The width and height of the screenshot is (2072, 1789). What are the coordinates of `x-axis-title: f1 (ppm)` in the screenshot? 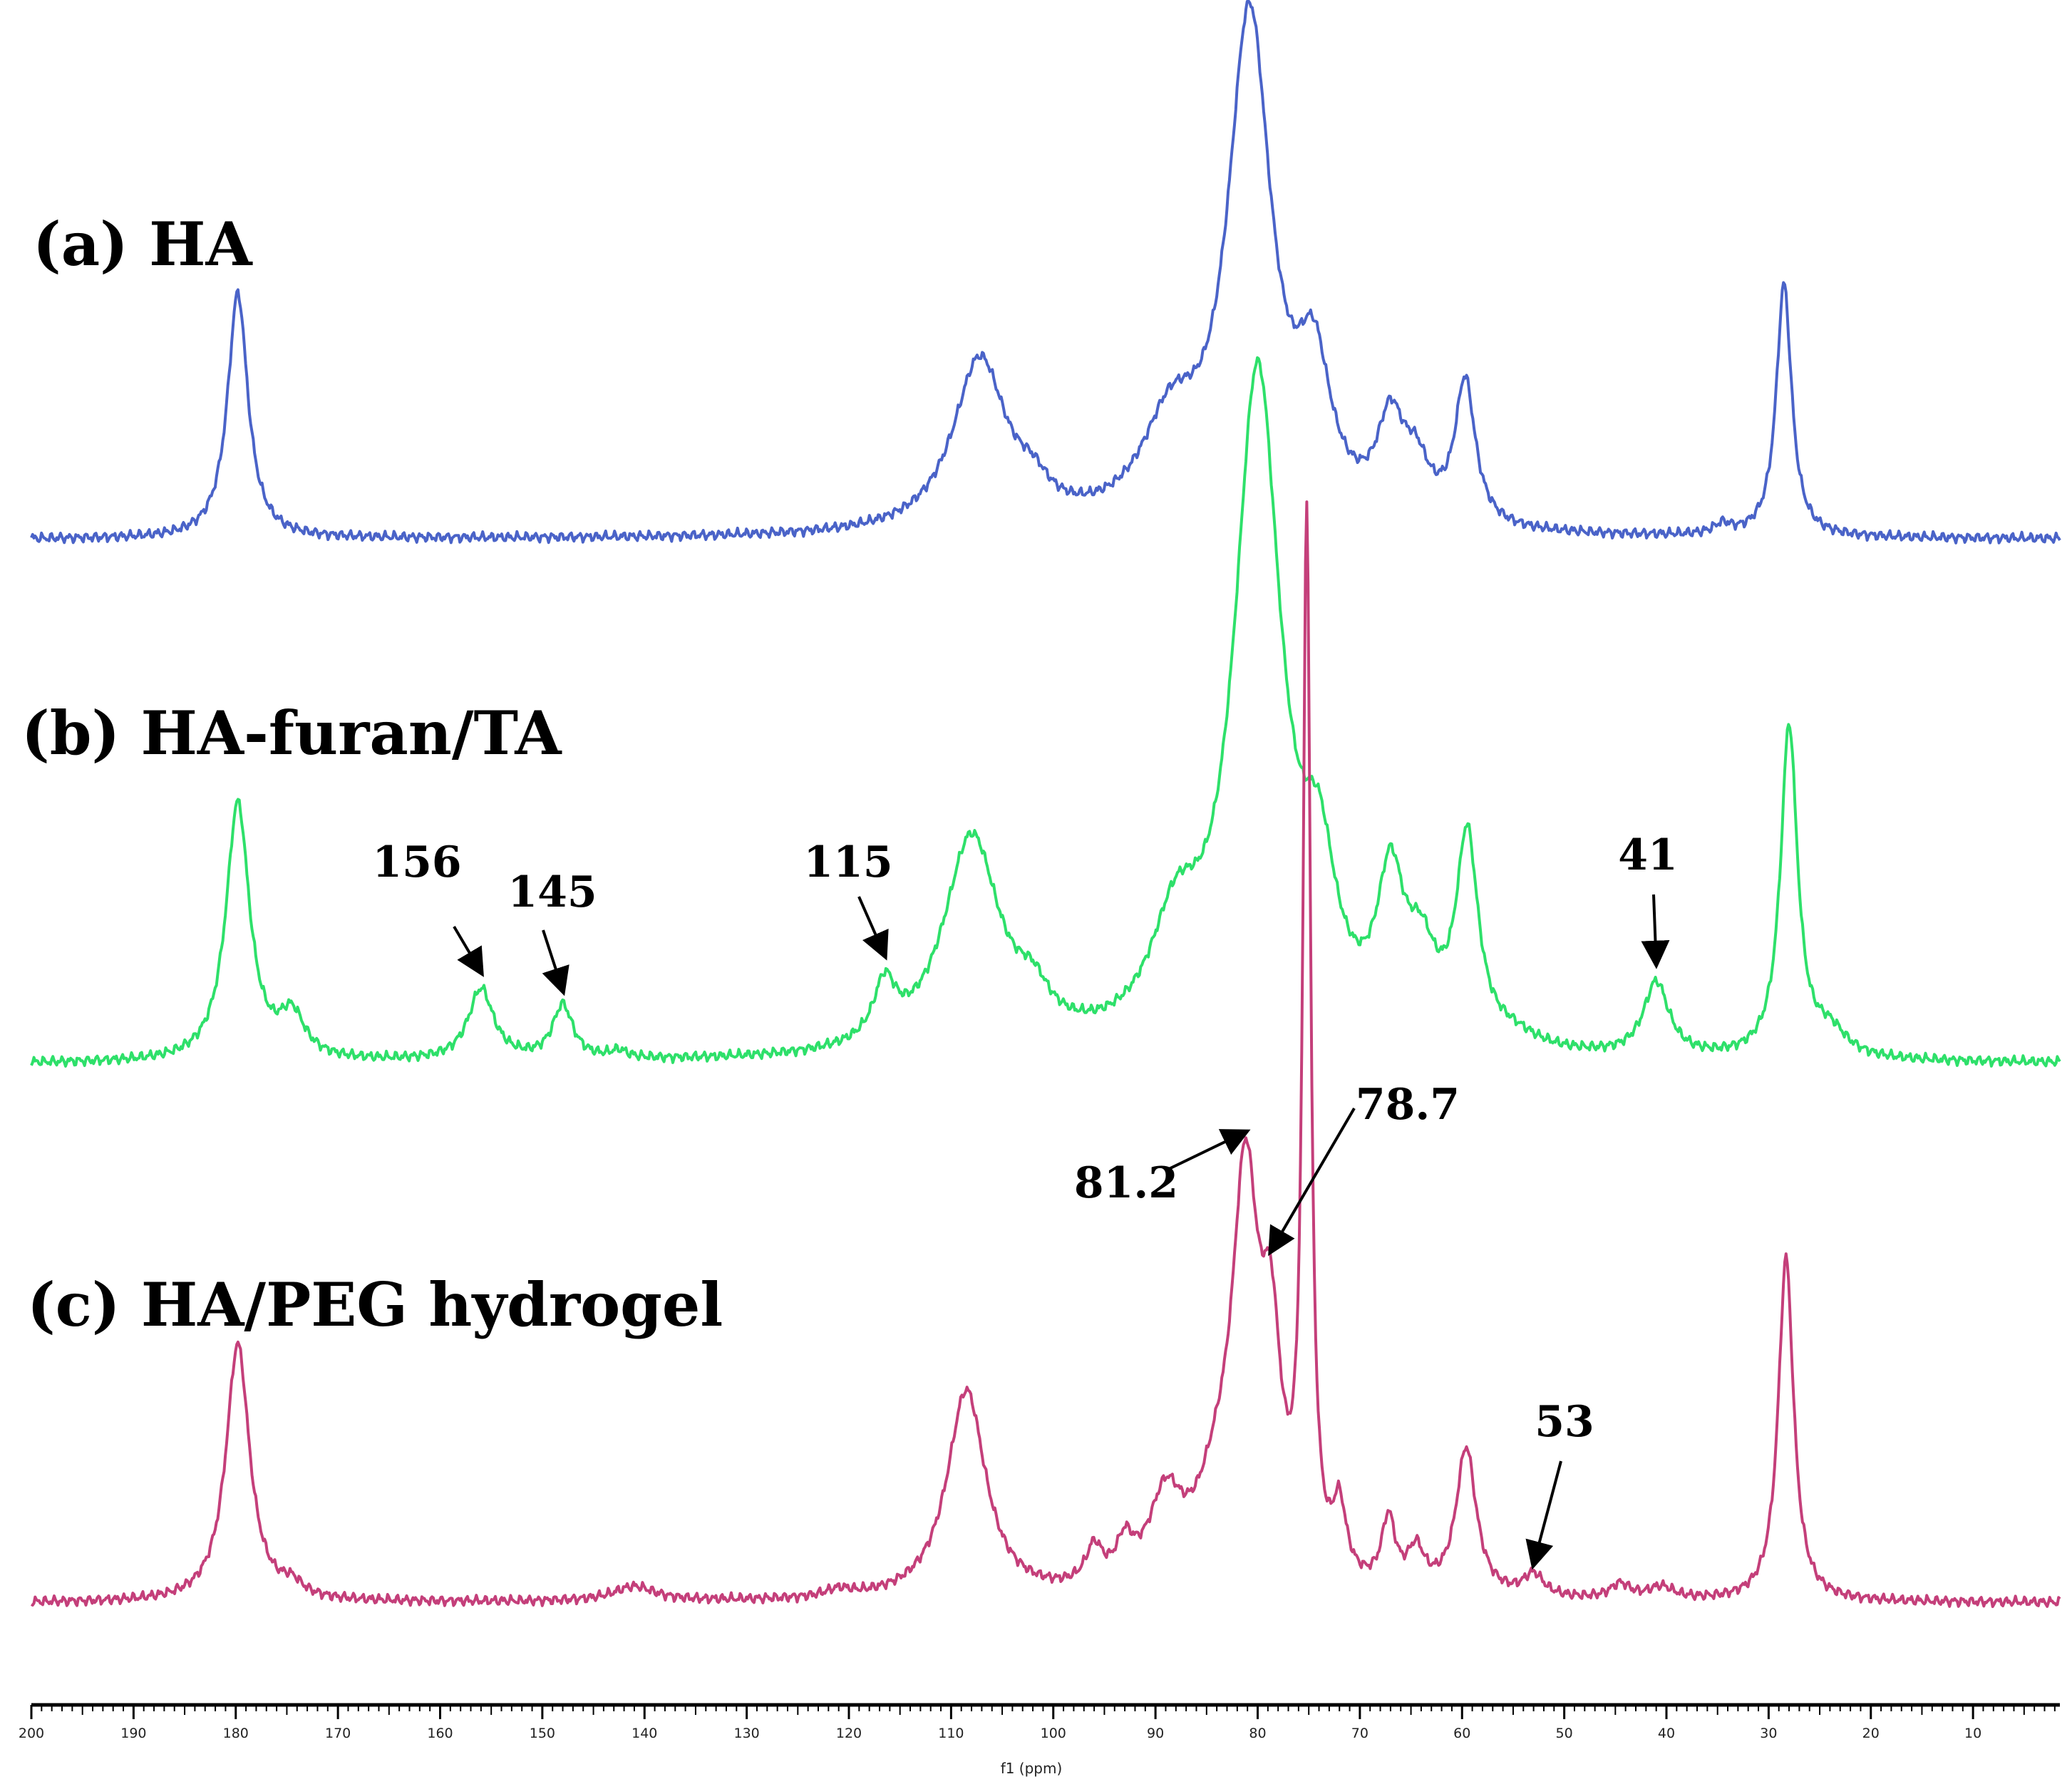 It's located at (1032, 1768).